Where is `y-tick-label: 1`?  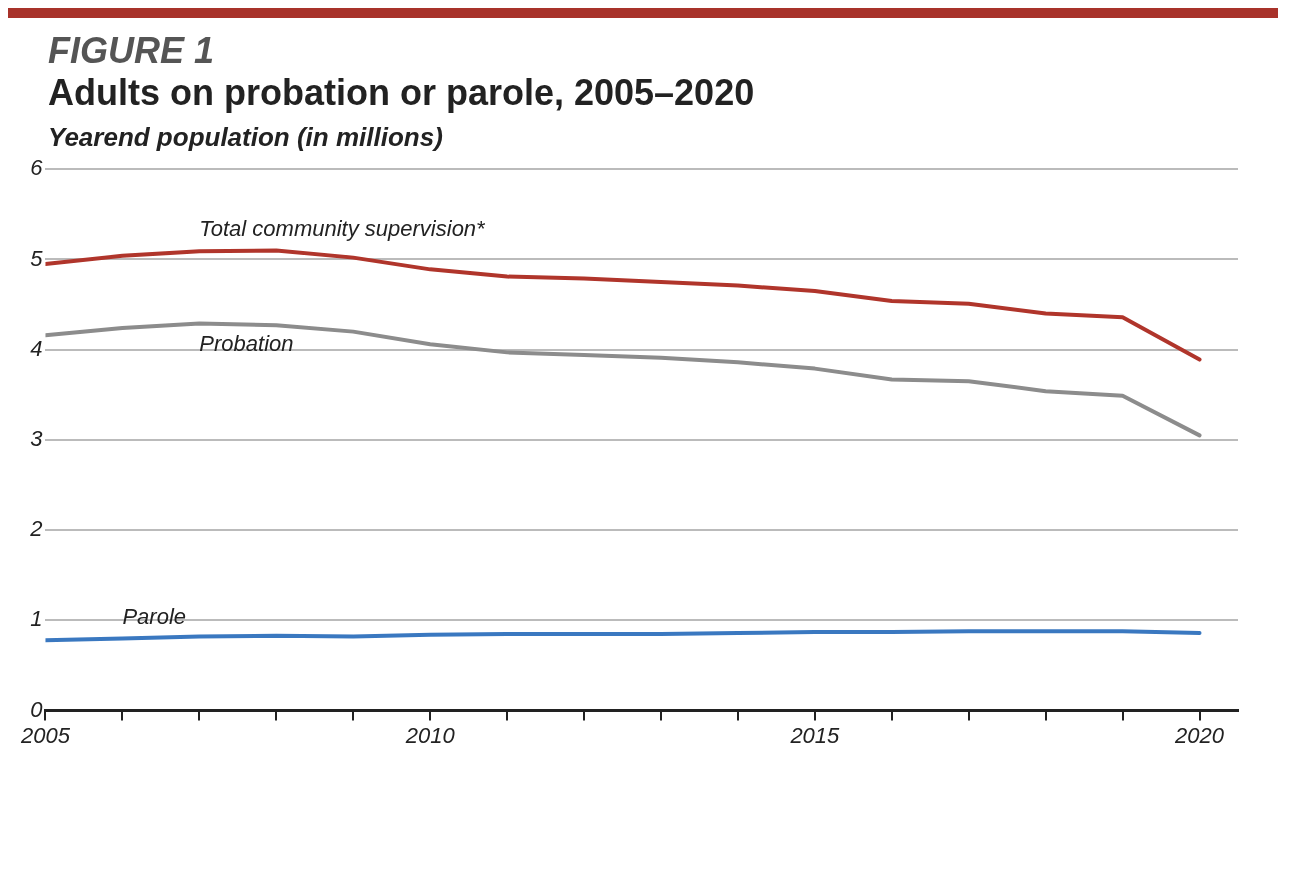 y-tick-label: 1 is located at coordinates (36, 619).